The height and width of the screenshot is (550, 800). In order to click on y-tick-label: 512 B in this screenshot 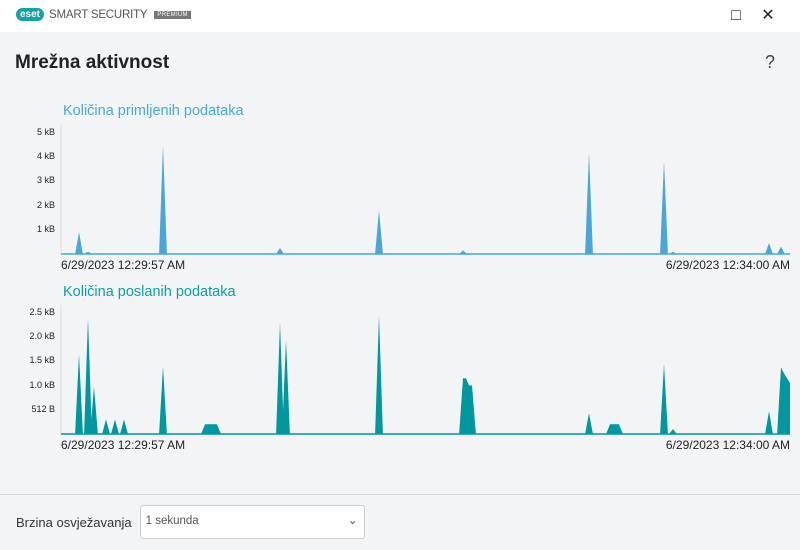, I will do `click(43, 408)`.